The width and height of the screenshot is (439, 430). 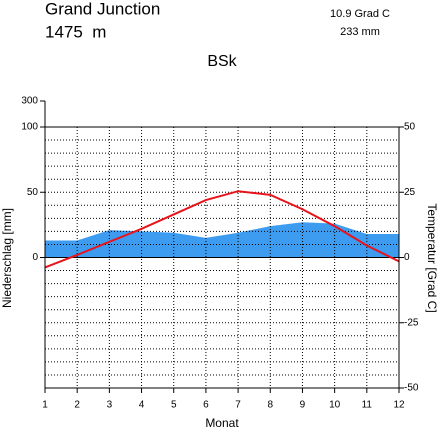 What do you see at coordinates (45, 405) in the screenshot?
I see `x-tick-label: 1` at bounding box center [45, 405].